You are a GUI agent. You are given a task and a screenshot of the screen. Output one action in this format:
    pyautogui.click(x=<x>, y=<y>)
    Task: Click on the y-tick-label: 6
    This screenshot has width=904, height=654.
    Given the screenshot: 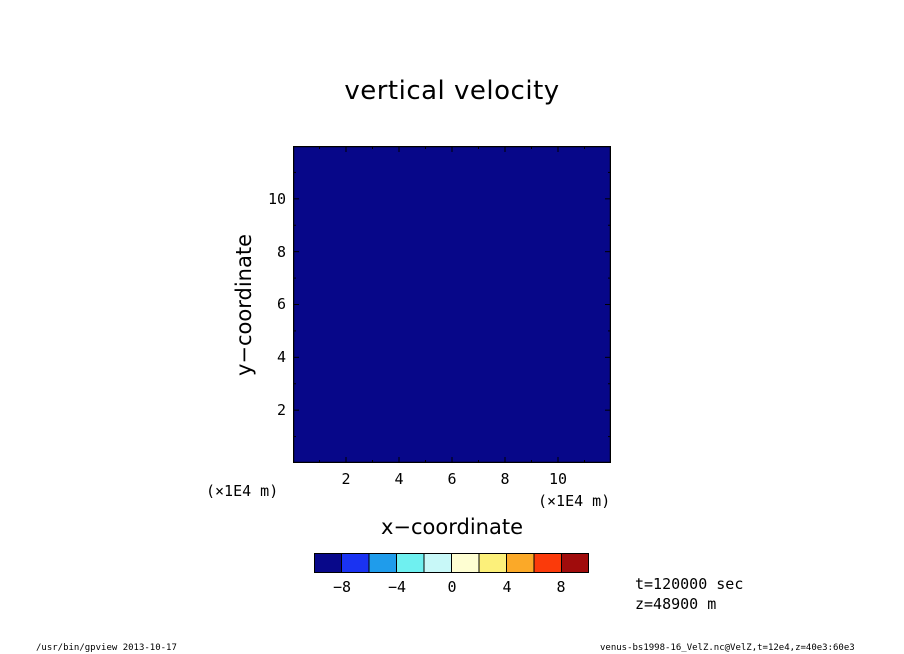 What is the action you would take?
    pyautogui.click(x=281, y=304)
    